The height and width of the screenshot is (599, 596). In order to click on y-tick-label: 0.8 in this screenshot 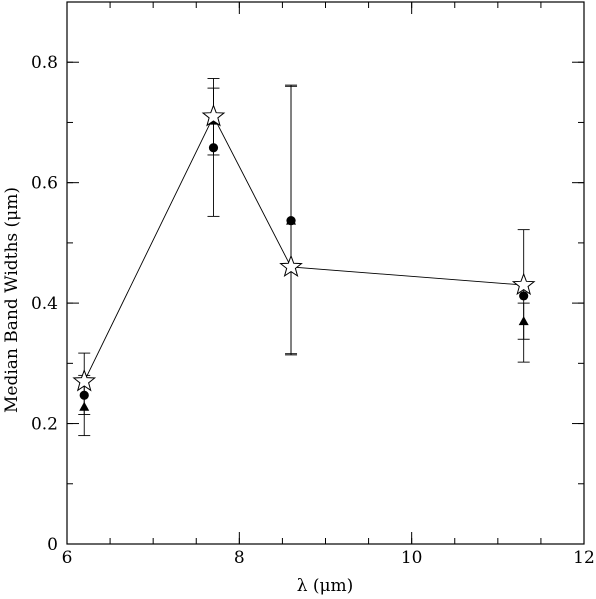, I will do `click(44, 63)`.